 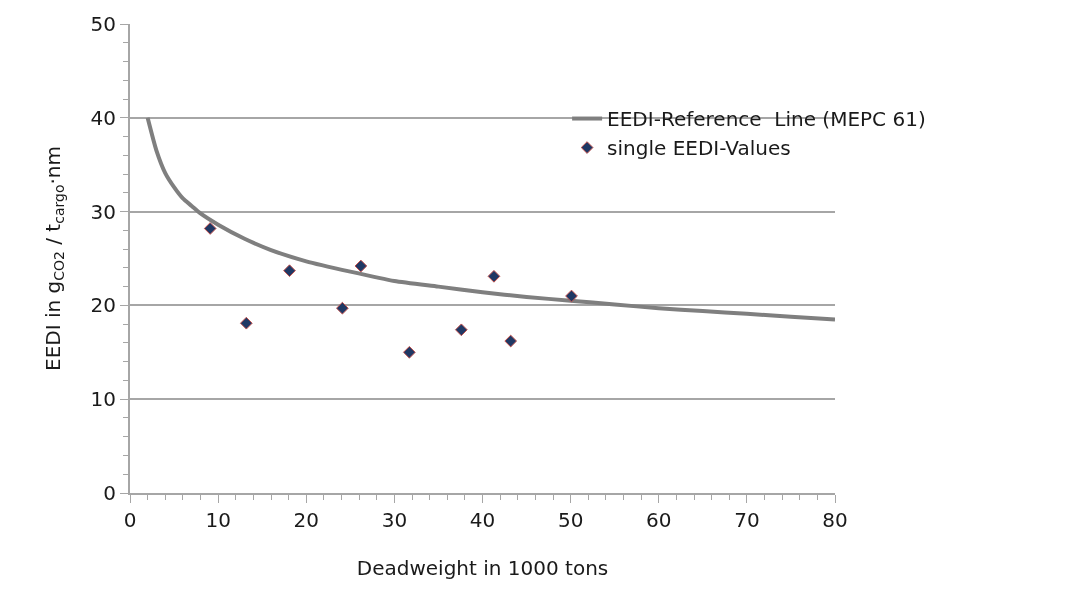 I want to click on y-tick-label: 30, so click(x=103, y=211).